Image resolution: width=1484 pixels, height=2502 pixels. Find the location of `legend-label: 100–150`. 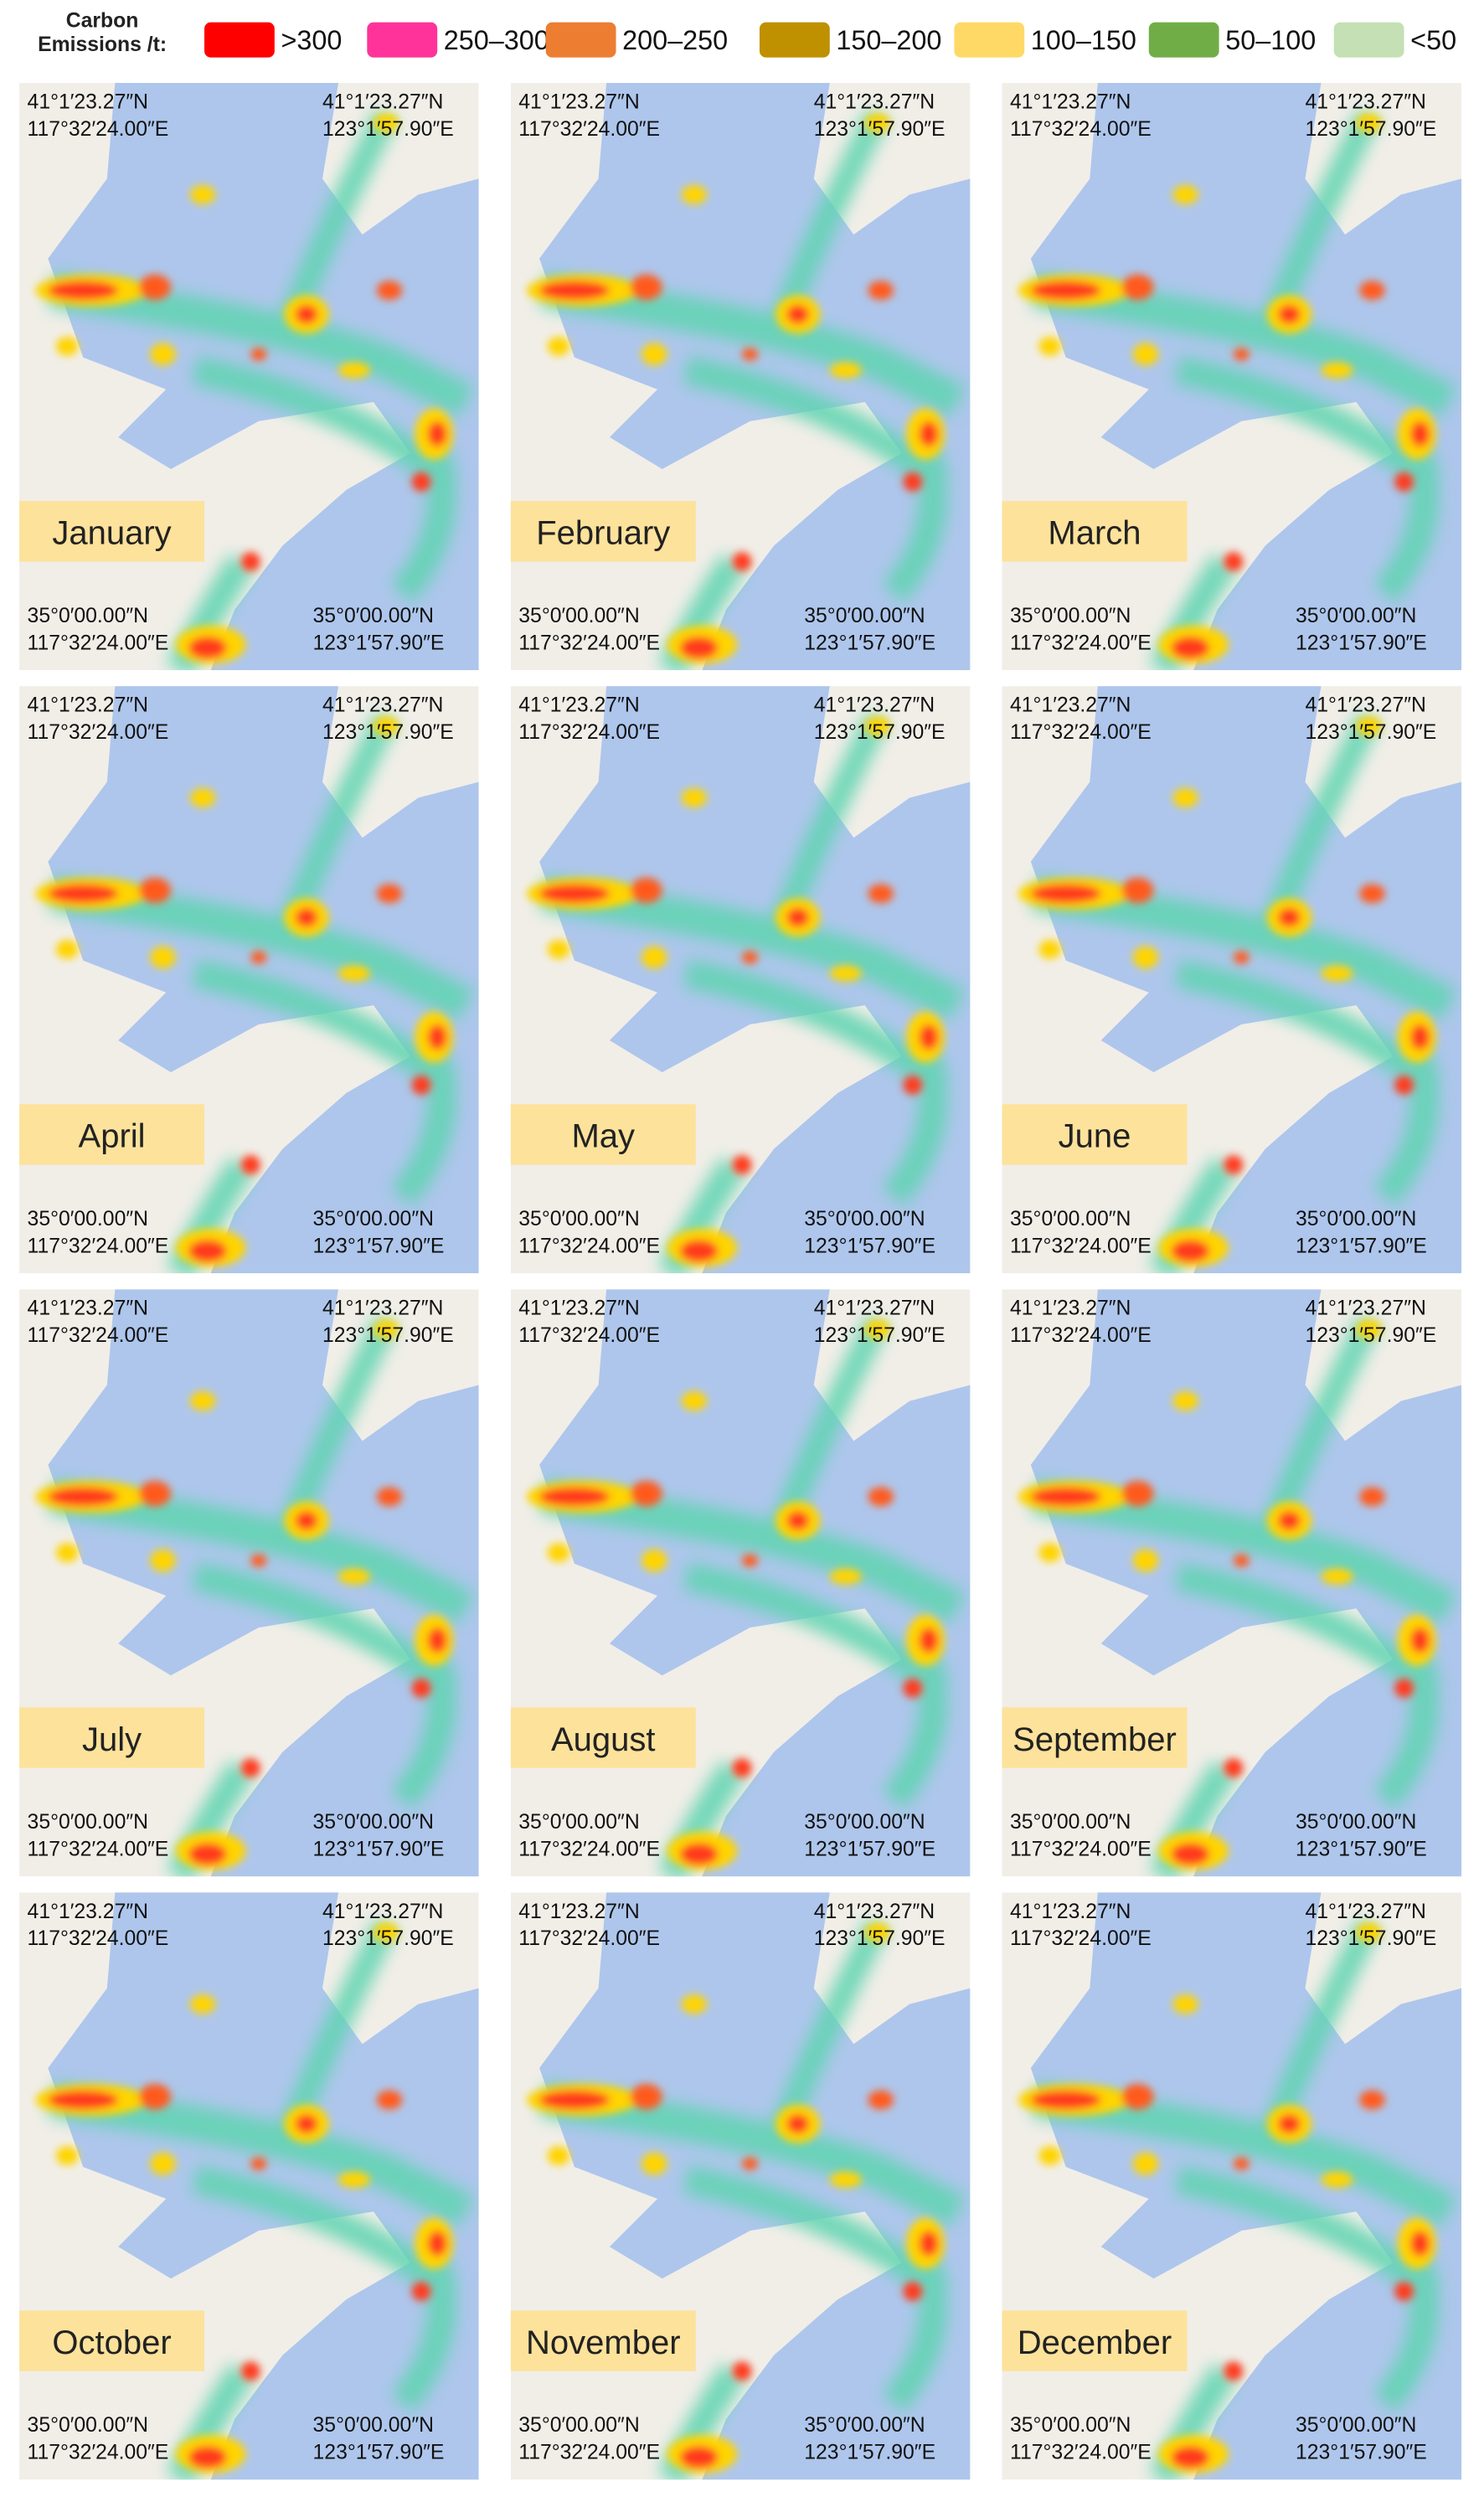

legend-label: 100–150 is located at coordinates (1083, 40).